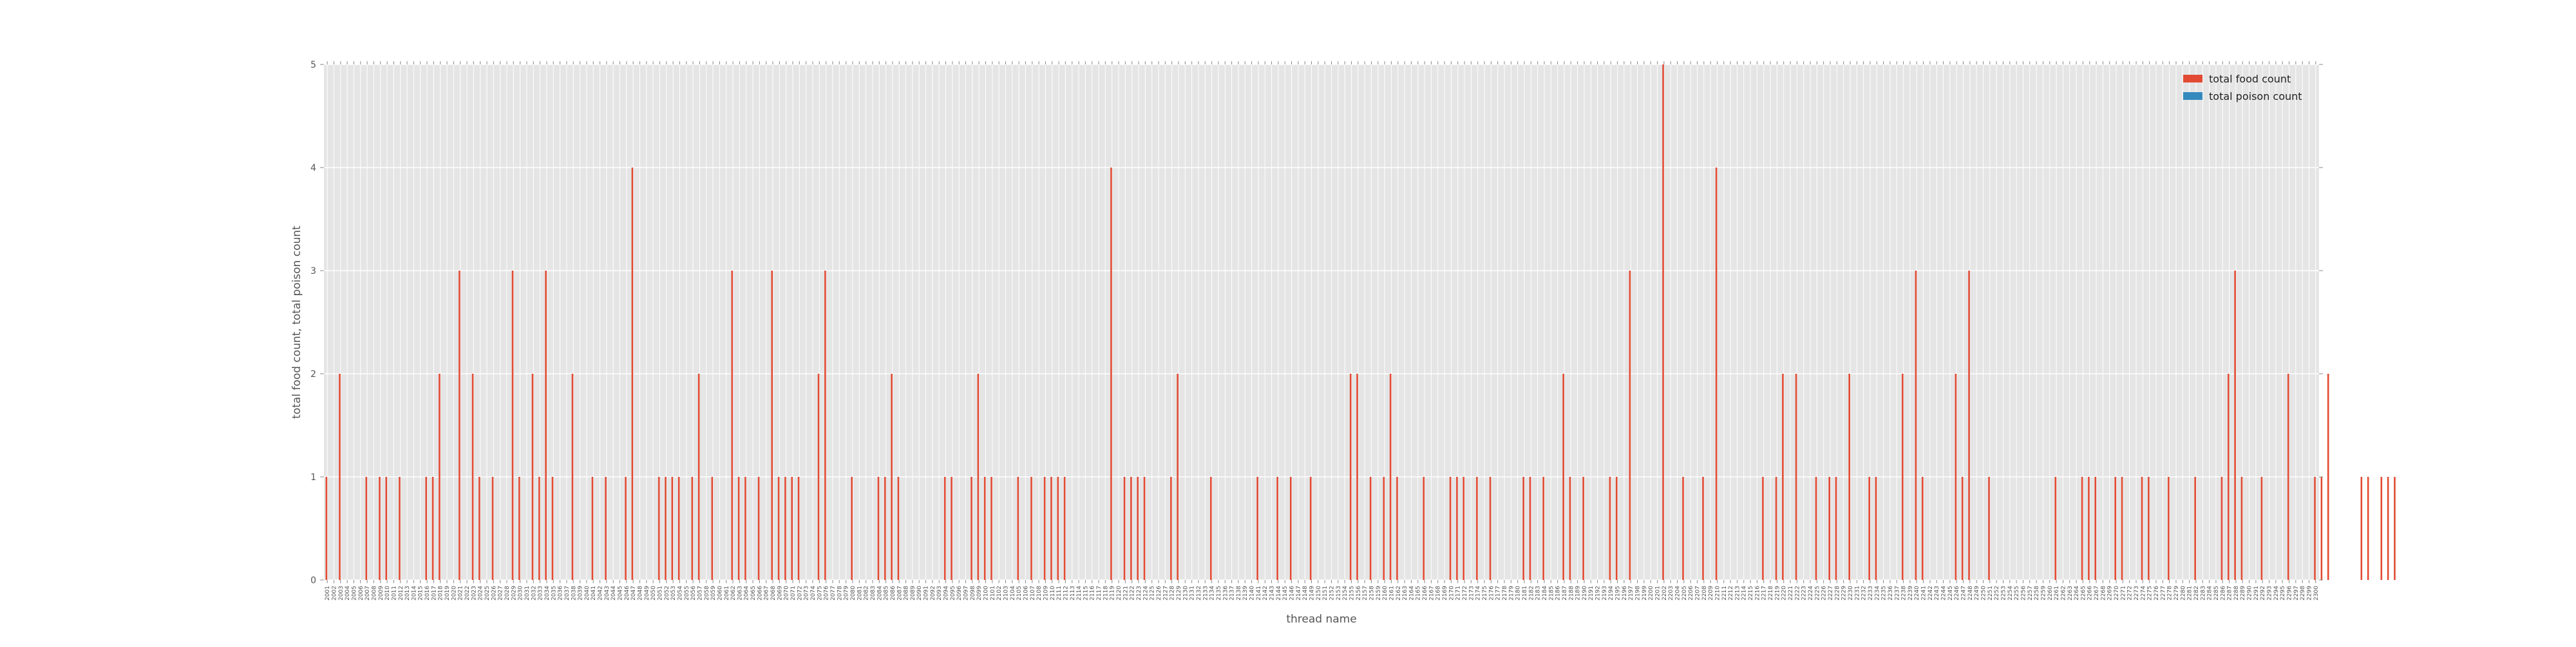 The height and width of the screenshot is (647, 2576). Describe the element at coordinates (1618, 593) in the screenshot. I see `x-tick-label: 2195` at that location.